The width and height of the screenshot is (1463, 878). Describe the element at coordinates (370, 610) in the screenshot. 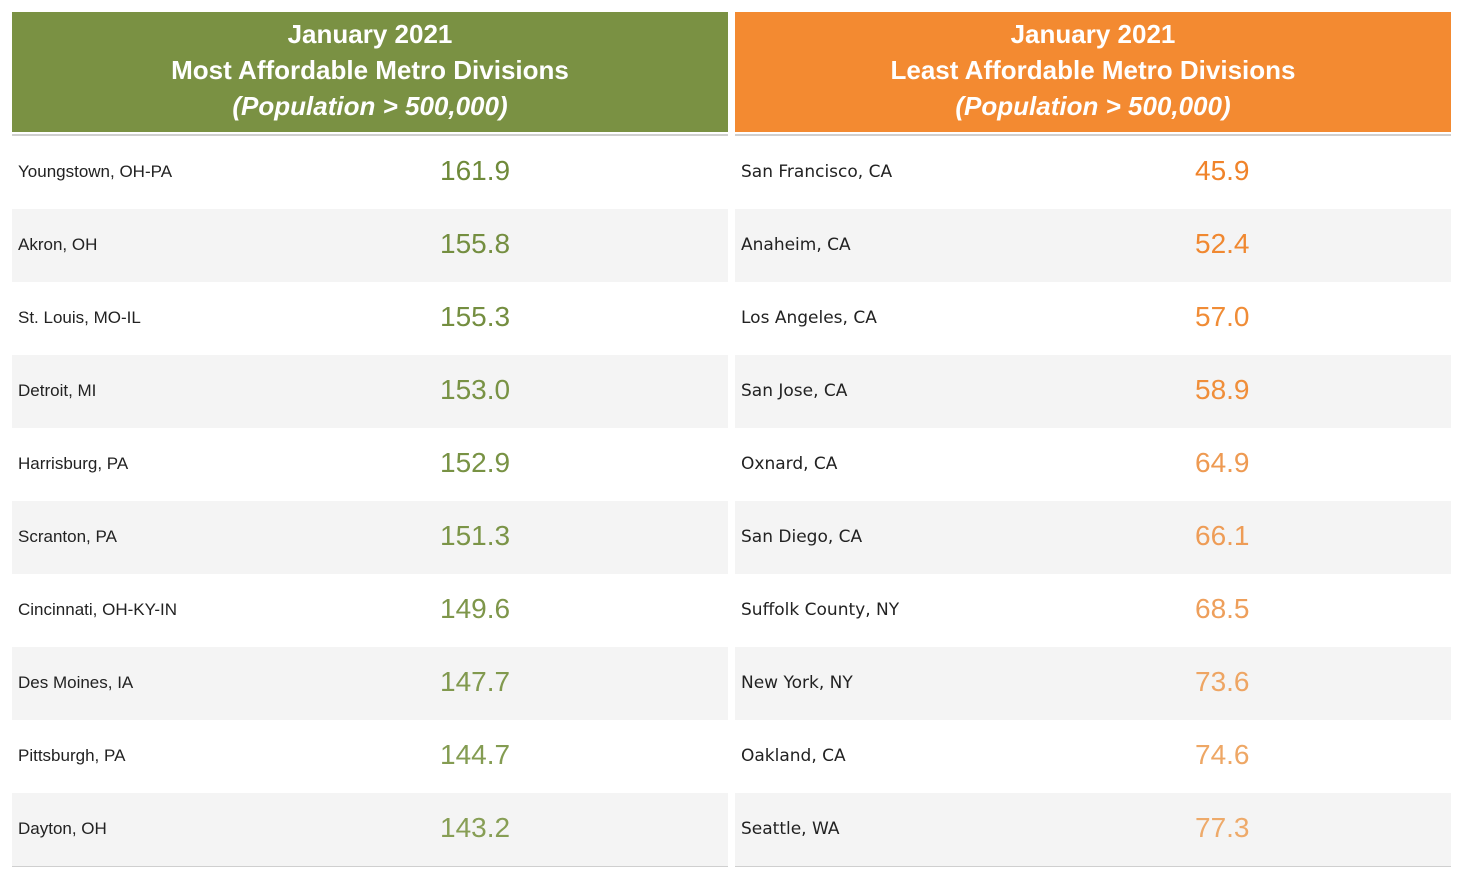

I see `table-row: Cincinnati, OH-KY-IN 149.6` at that location.